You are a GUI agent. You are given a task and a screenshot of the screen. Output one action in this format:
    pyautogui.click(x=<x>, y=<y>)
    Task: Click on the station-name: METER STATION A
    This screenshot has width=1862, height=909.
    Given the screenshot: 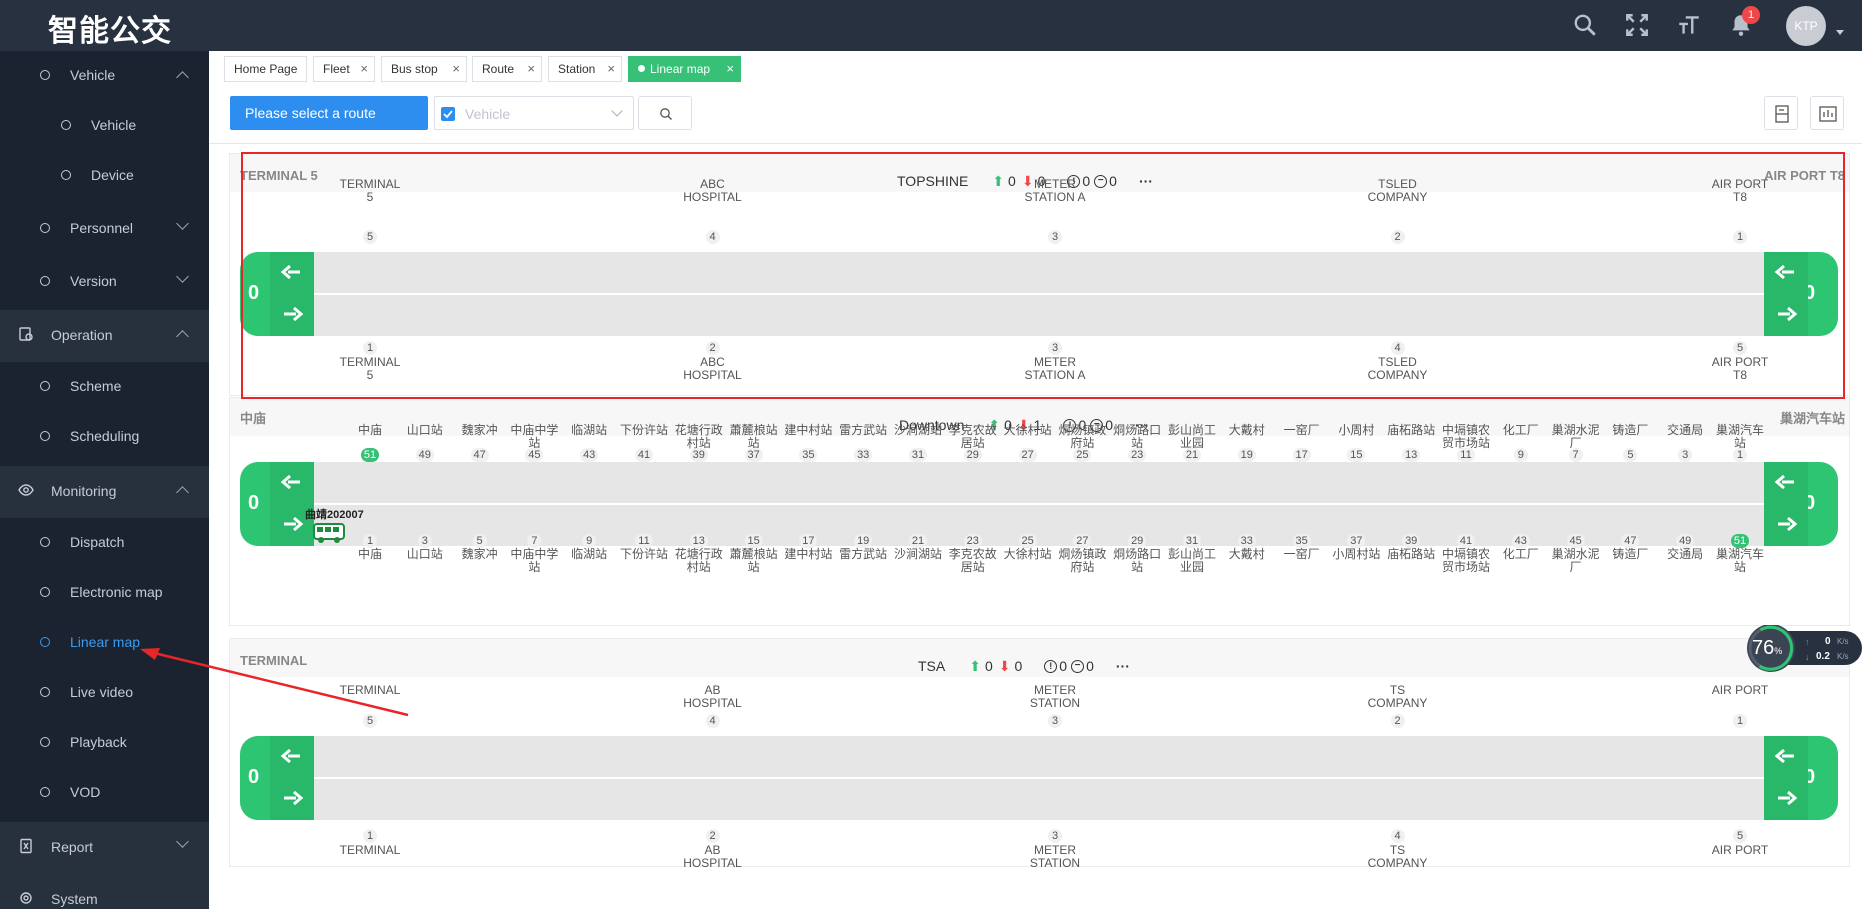 What is the action you would take?
    pyautogui.click(x=1055, y=190)
    